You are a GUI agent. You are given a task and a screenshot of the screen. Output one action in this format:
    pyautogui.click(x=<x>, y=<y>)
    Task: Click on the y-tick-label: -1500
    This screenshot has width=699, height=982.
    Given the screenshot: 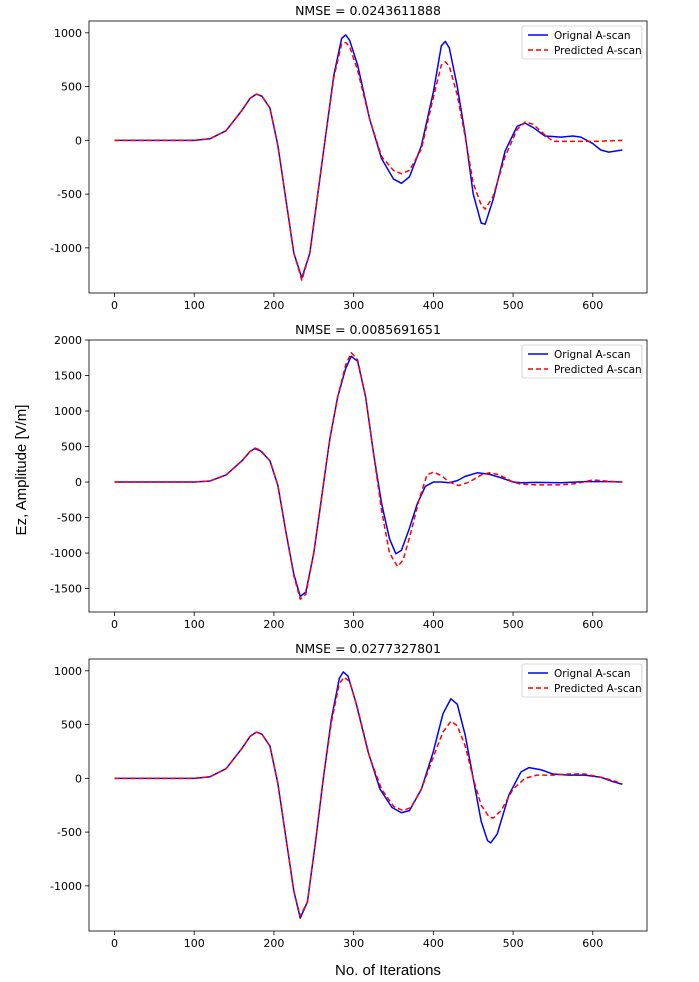 What is the action you would take?
    pyautogui.click(x=66, y=589)
    